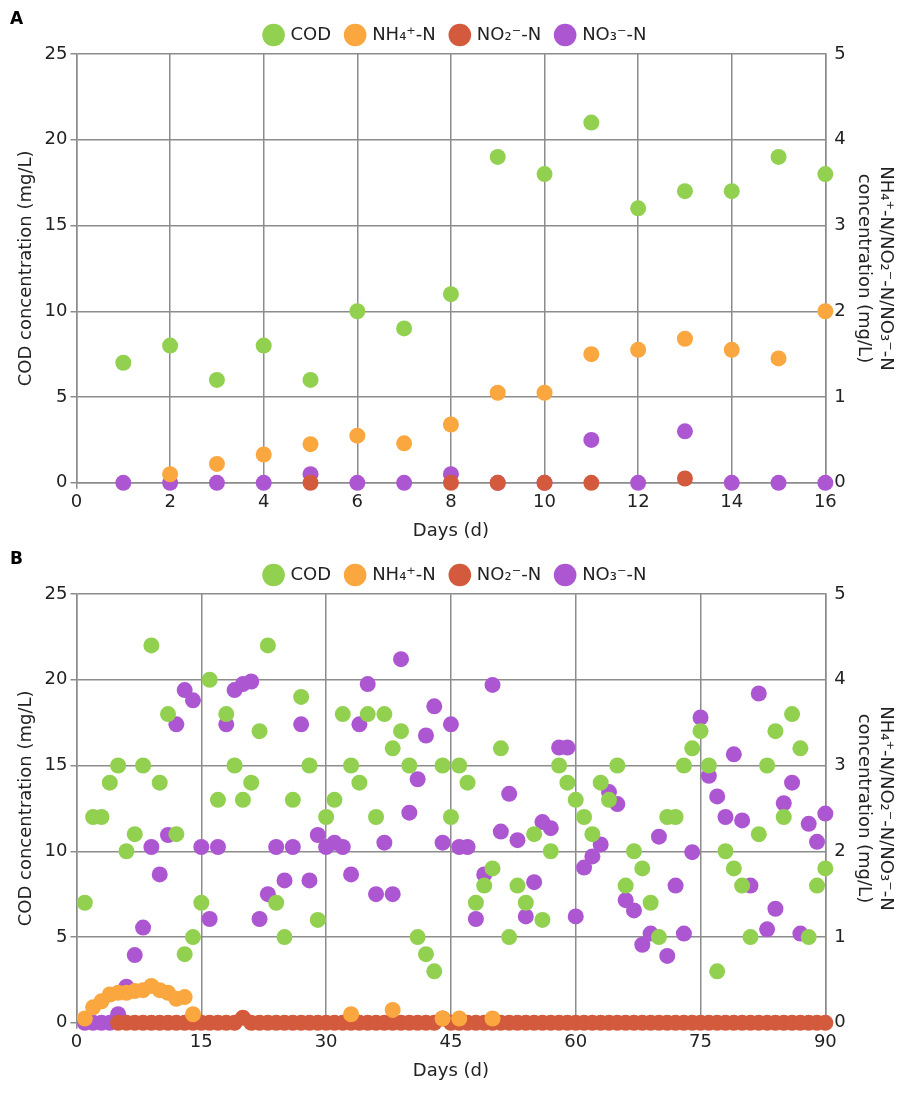  What do you see at coordinates (62, 1021) in the screenshot?
I see `y-tick-label: 0` at bounding box center [62, 1021].